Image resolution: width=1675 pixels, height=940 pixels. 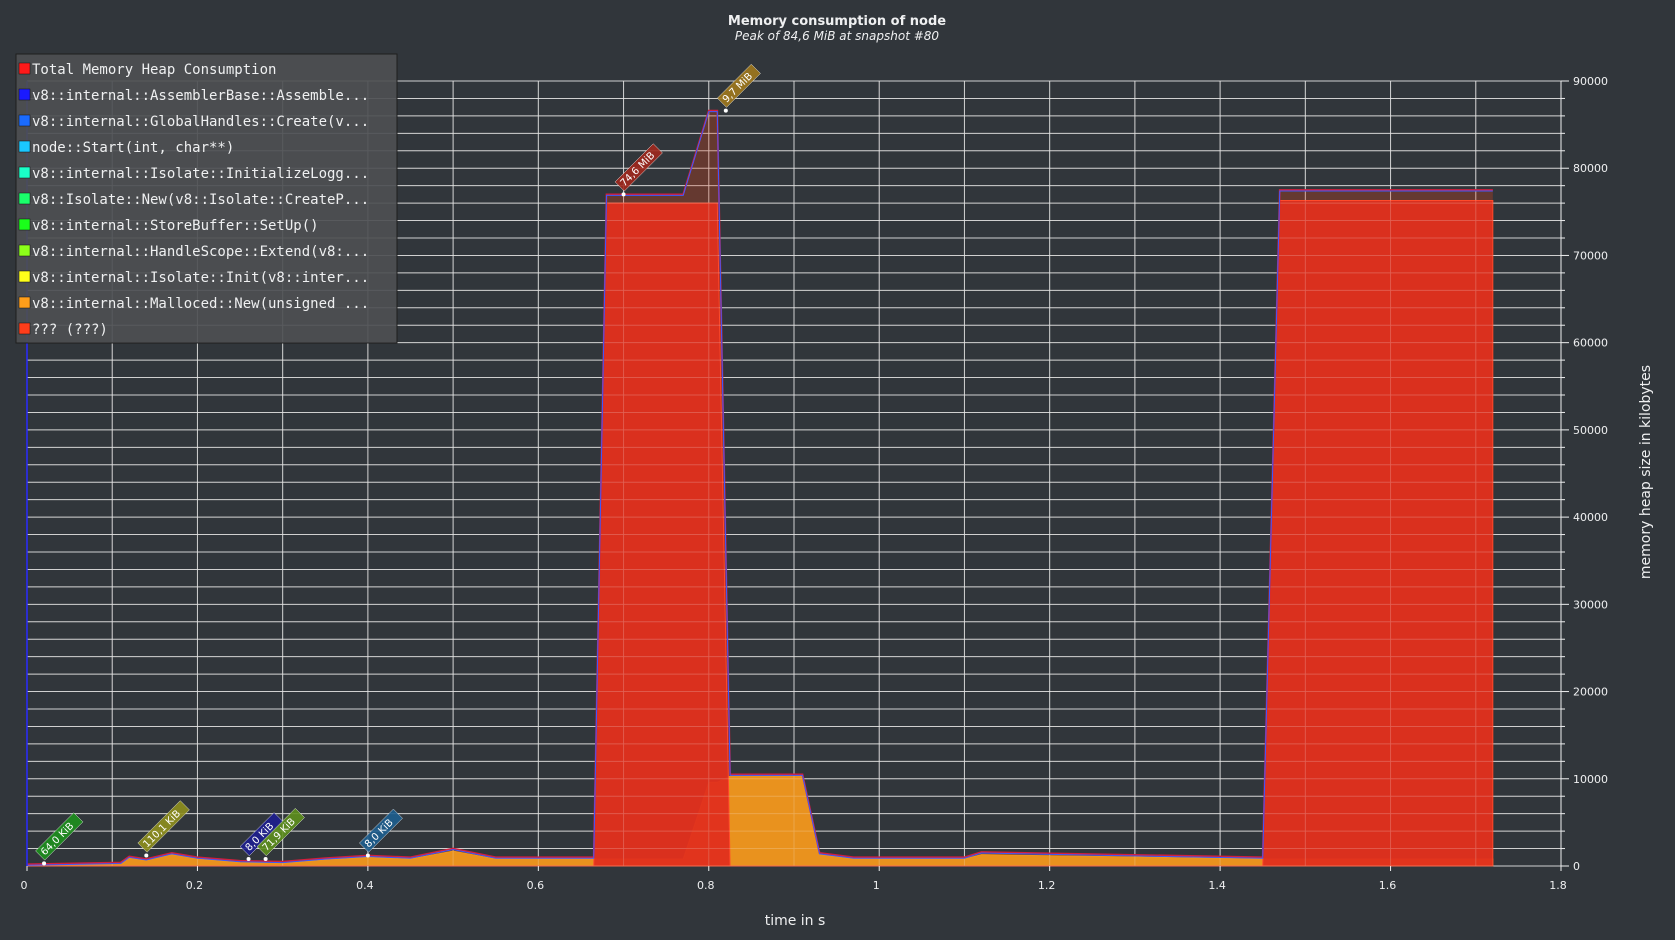 I want to click on y-tick-label: 50000, so click(x=1590, y=430).